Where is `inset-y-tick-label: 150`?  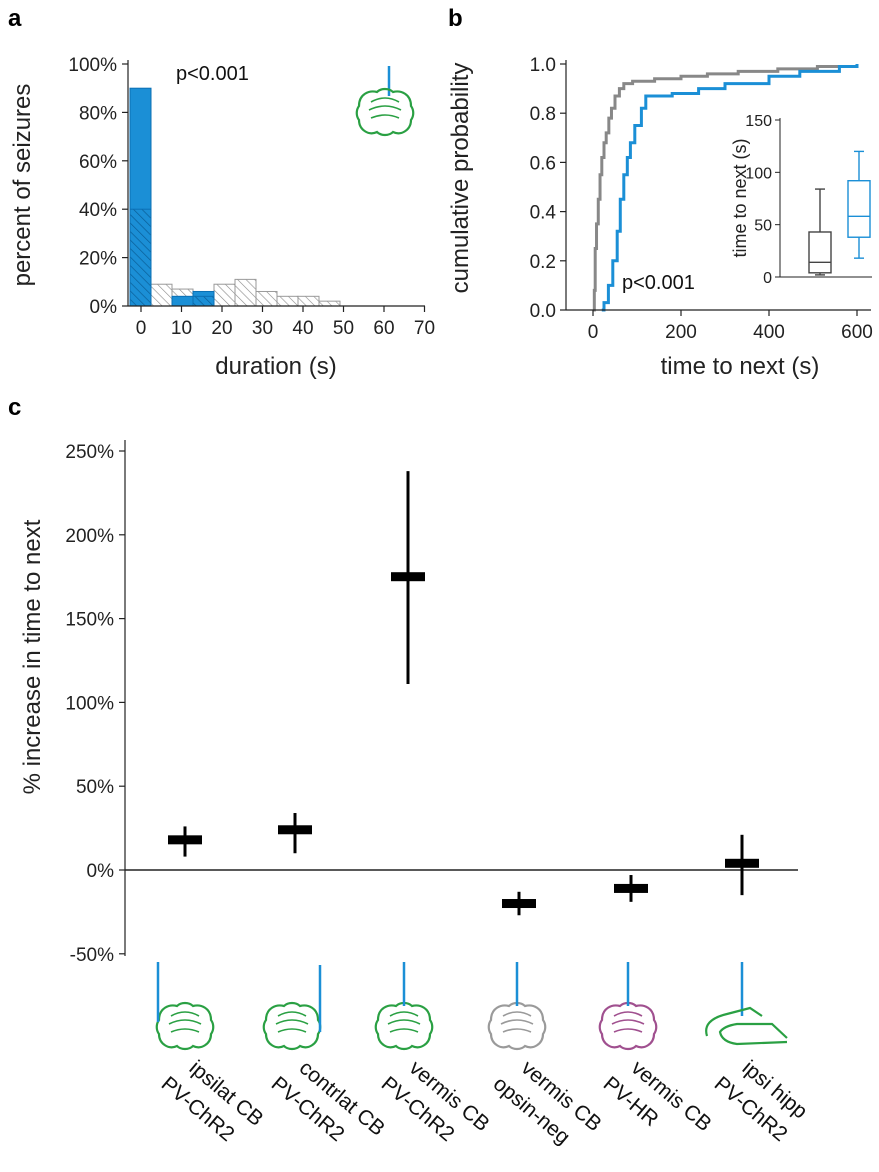
inset-y-tick-label: 150 is located at coordinates (758, 121).